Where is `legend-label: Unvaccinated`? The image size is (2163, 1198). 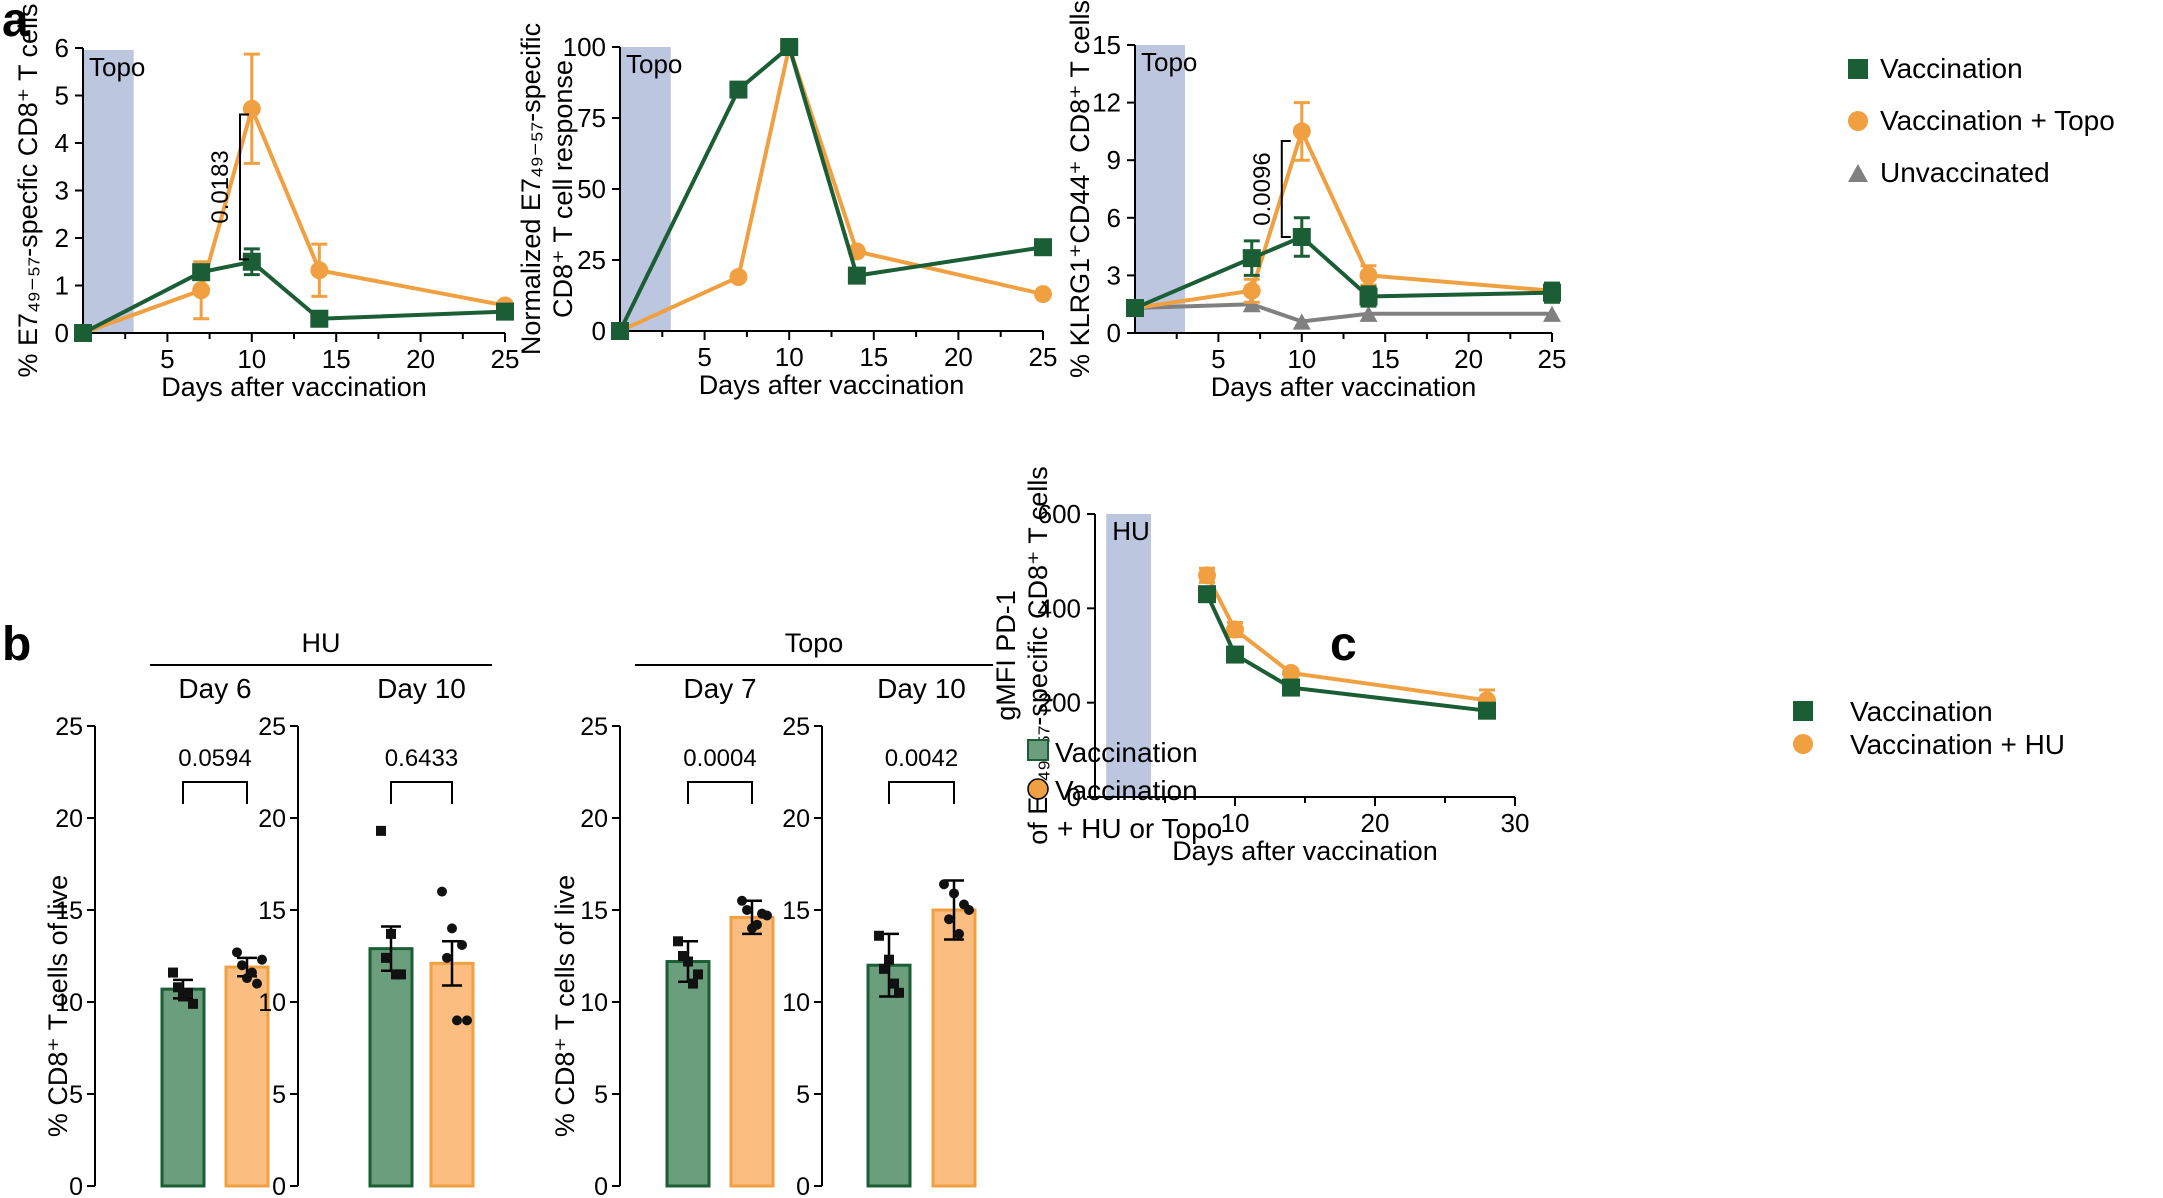
legend-label: Unvaccinated is located at coordinates (1965, 172).